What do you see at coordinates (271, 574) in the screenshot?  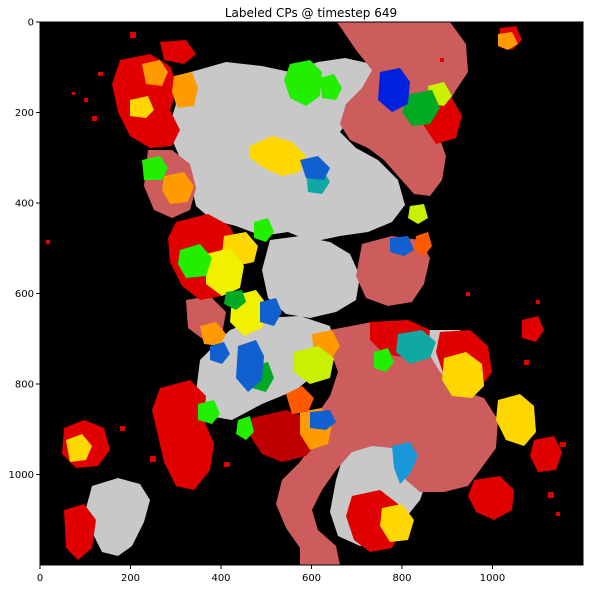 I see `x-axis-ticks: 0 200 400 600 800 1000` at bounding box center [271, 574].